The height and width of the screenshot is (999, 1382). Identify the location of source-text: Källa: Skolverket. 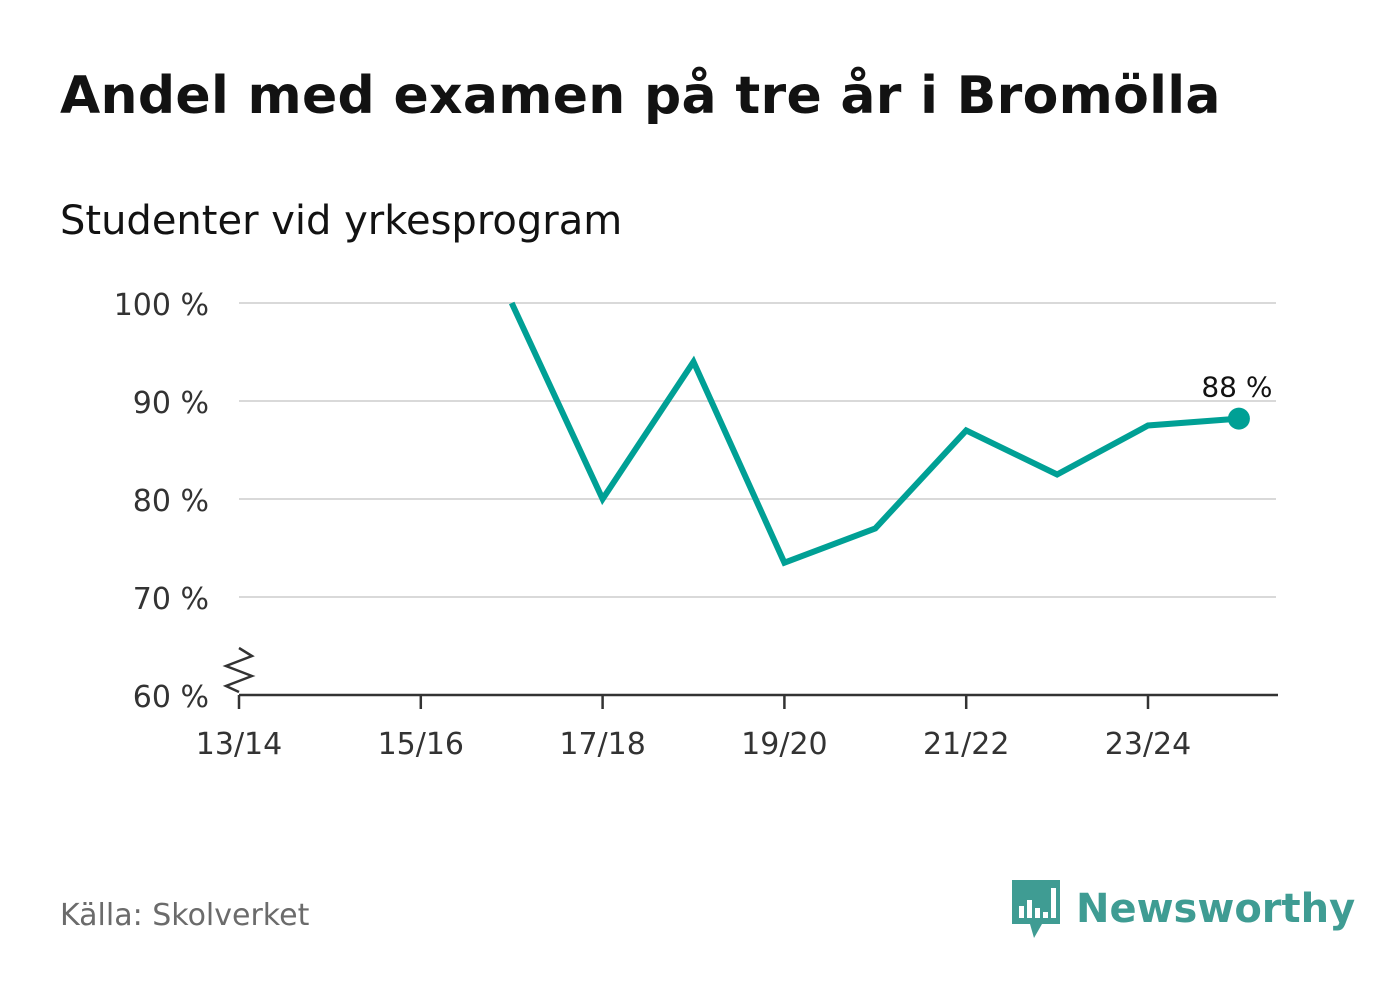
(185, 915).